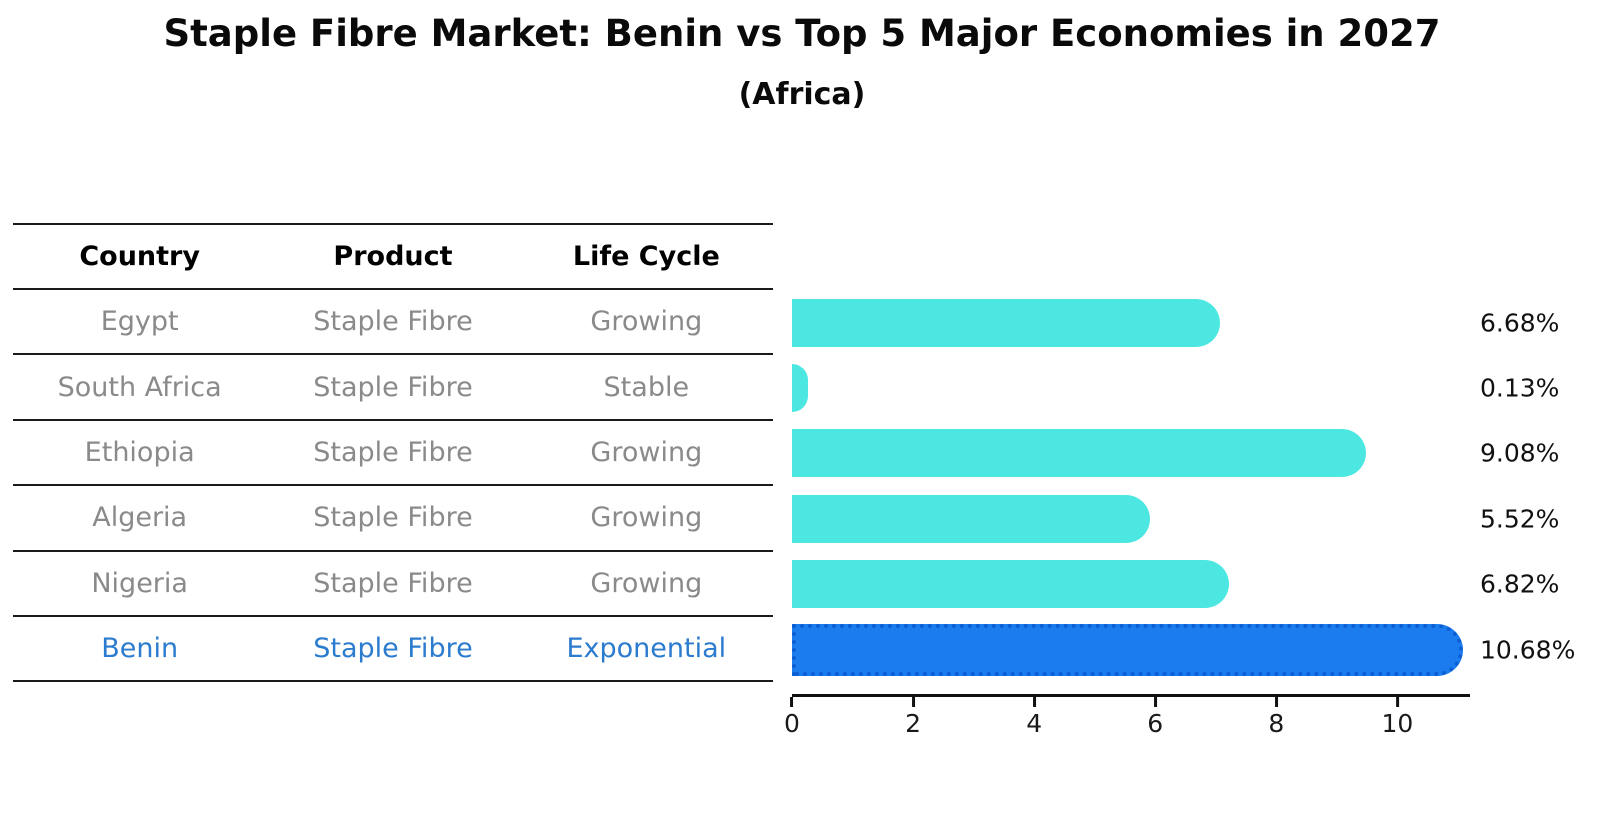  What do you see at coordinates (1520, 453) in the screenshot?
I see `bar-value-label: 9.08%` at bounding box center [1520, 453].